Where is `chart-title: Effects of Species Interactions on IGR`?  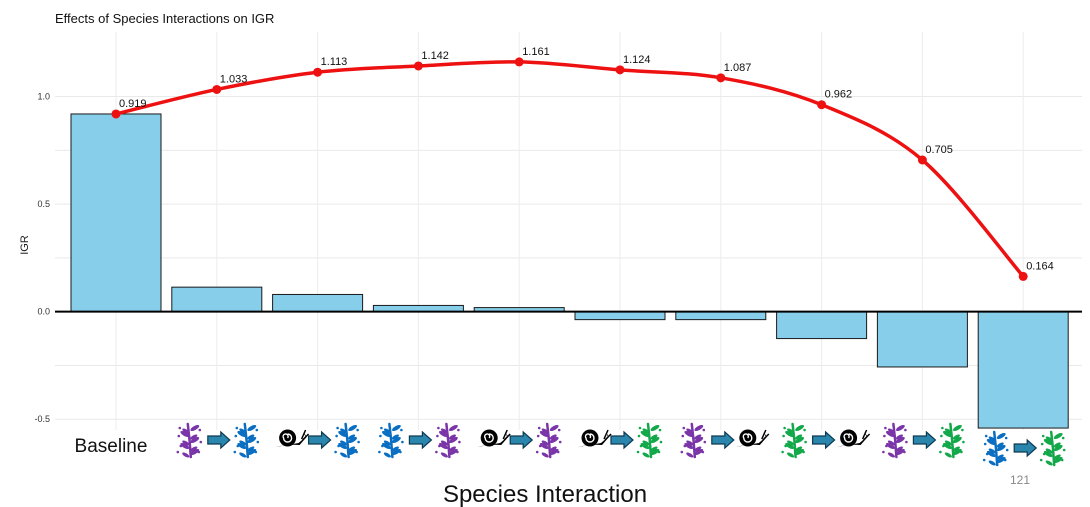 chart-title: Effects of Species Interactions on IGR is located at coordinates (164, 18).